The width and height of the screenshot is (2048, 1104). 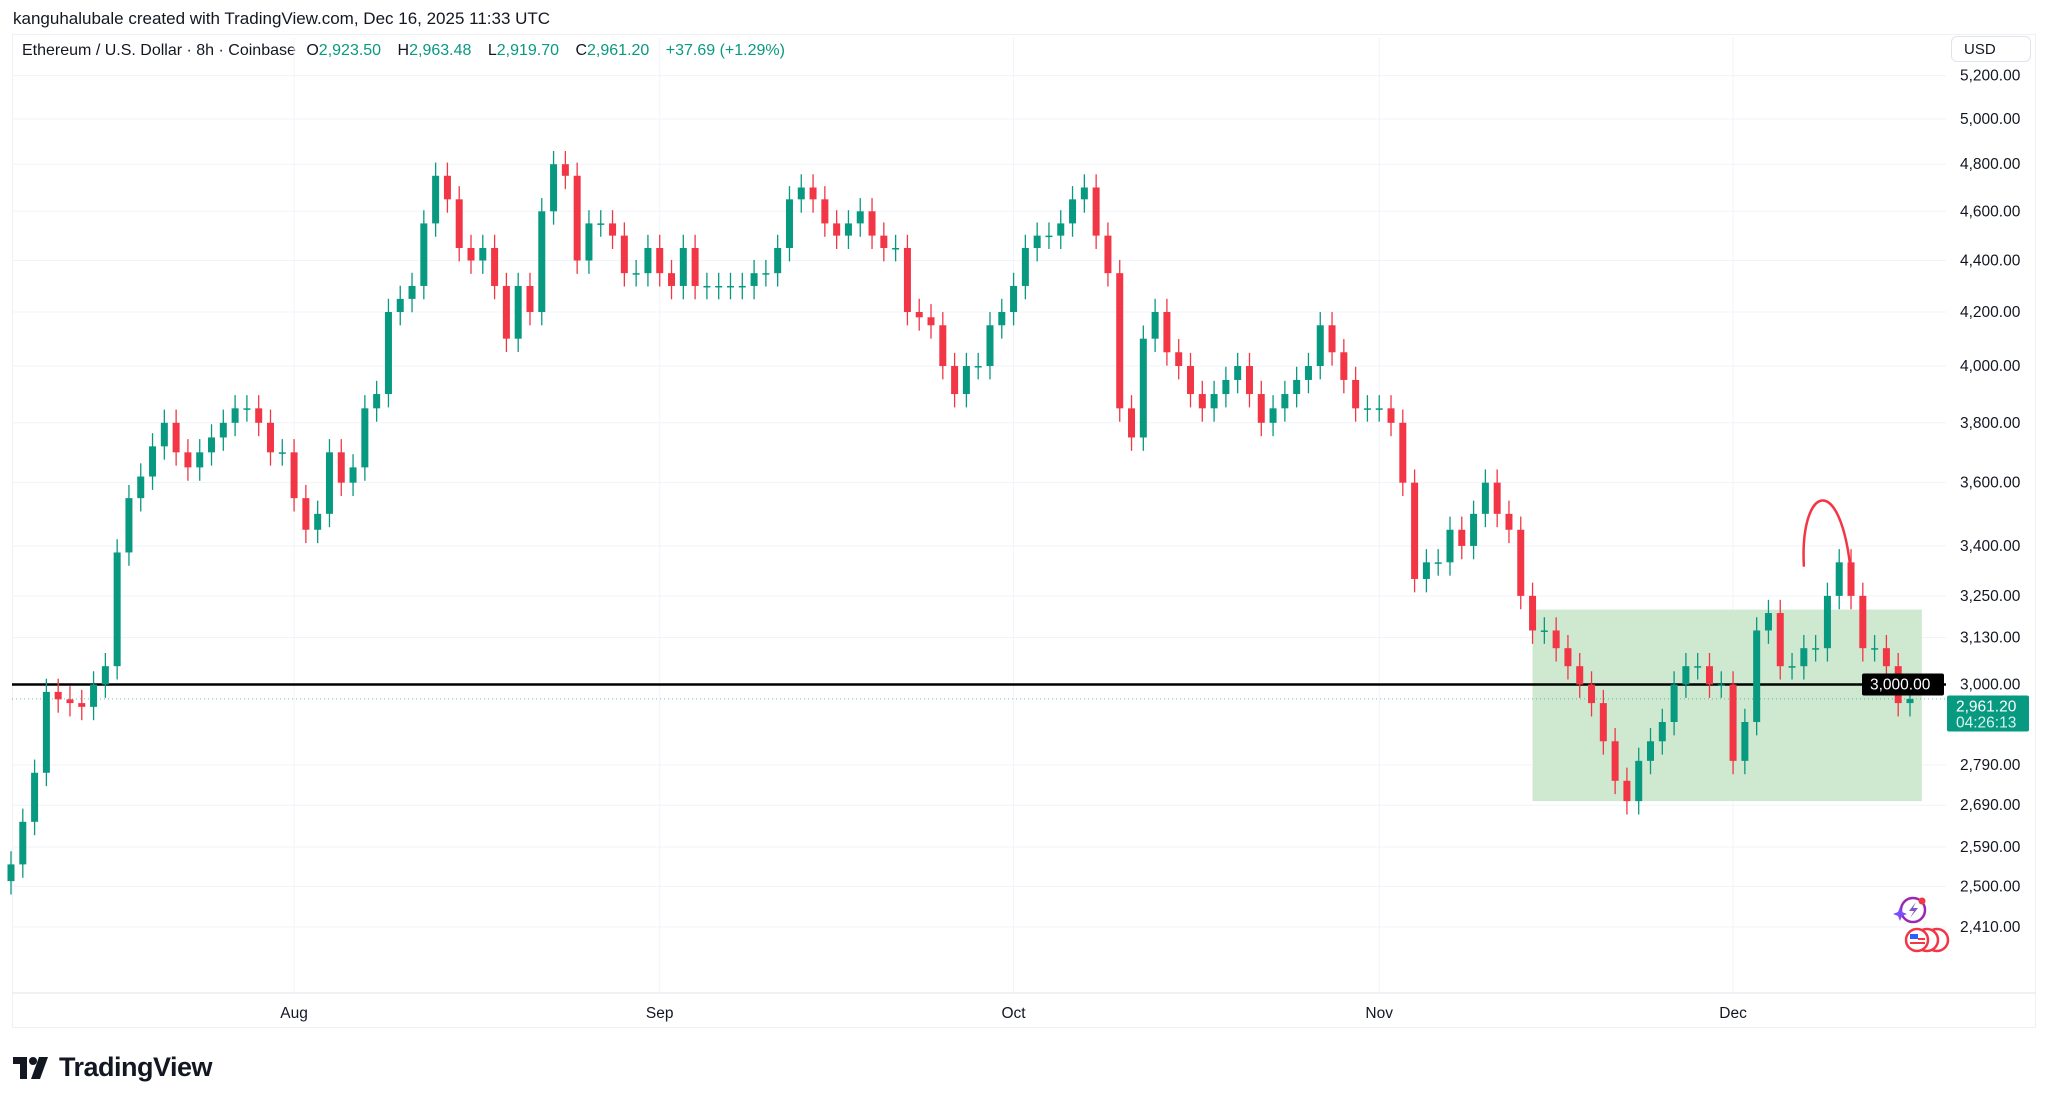 What do you see at coordinates (159, 50) in the screenshot?
I see `symbol-title: Ethereum / U.S. Dollar · 8h · Coinbase` at bounding box center [159, 50].